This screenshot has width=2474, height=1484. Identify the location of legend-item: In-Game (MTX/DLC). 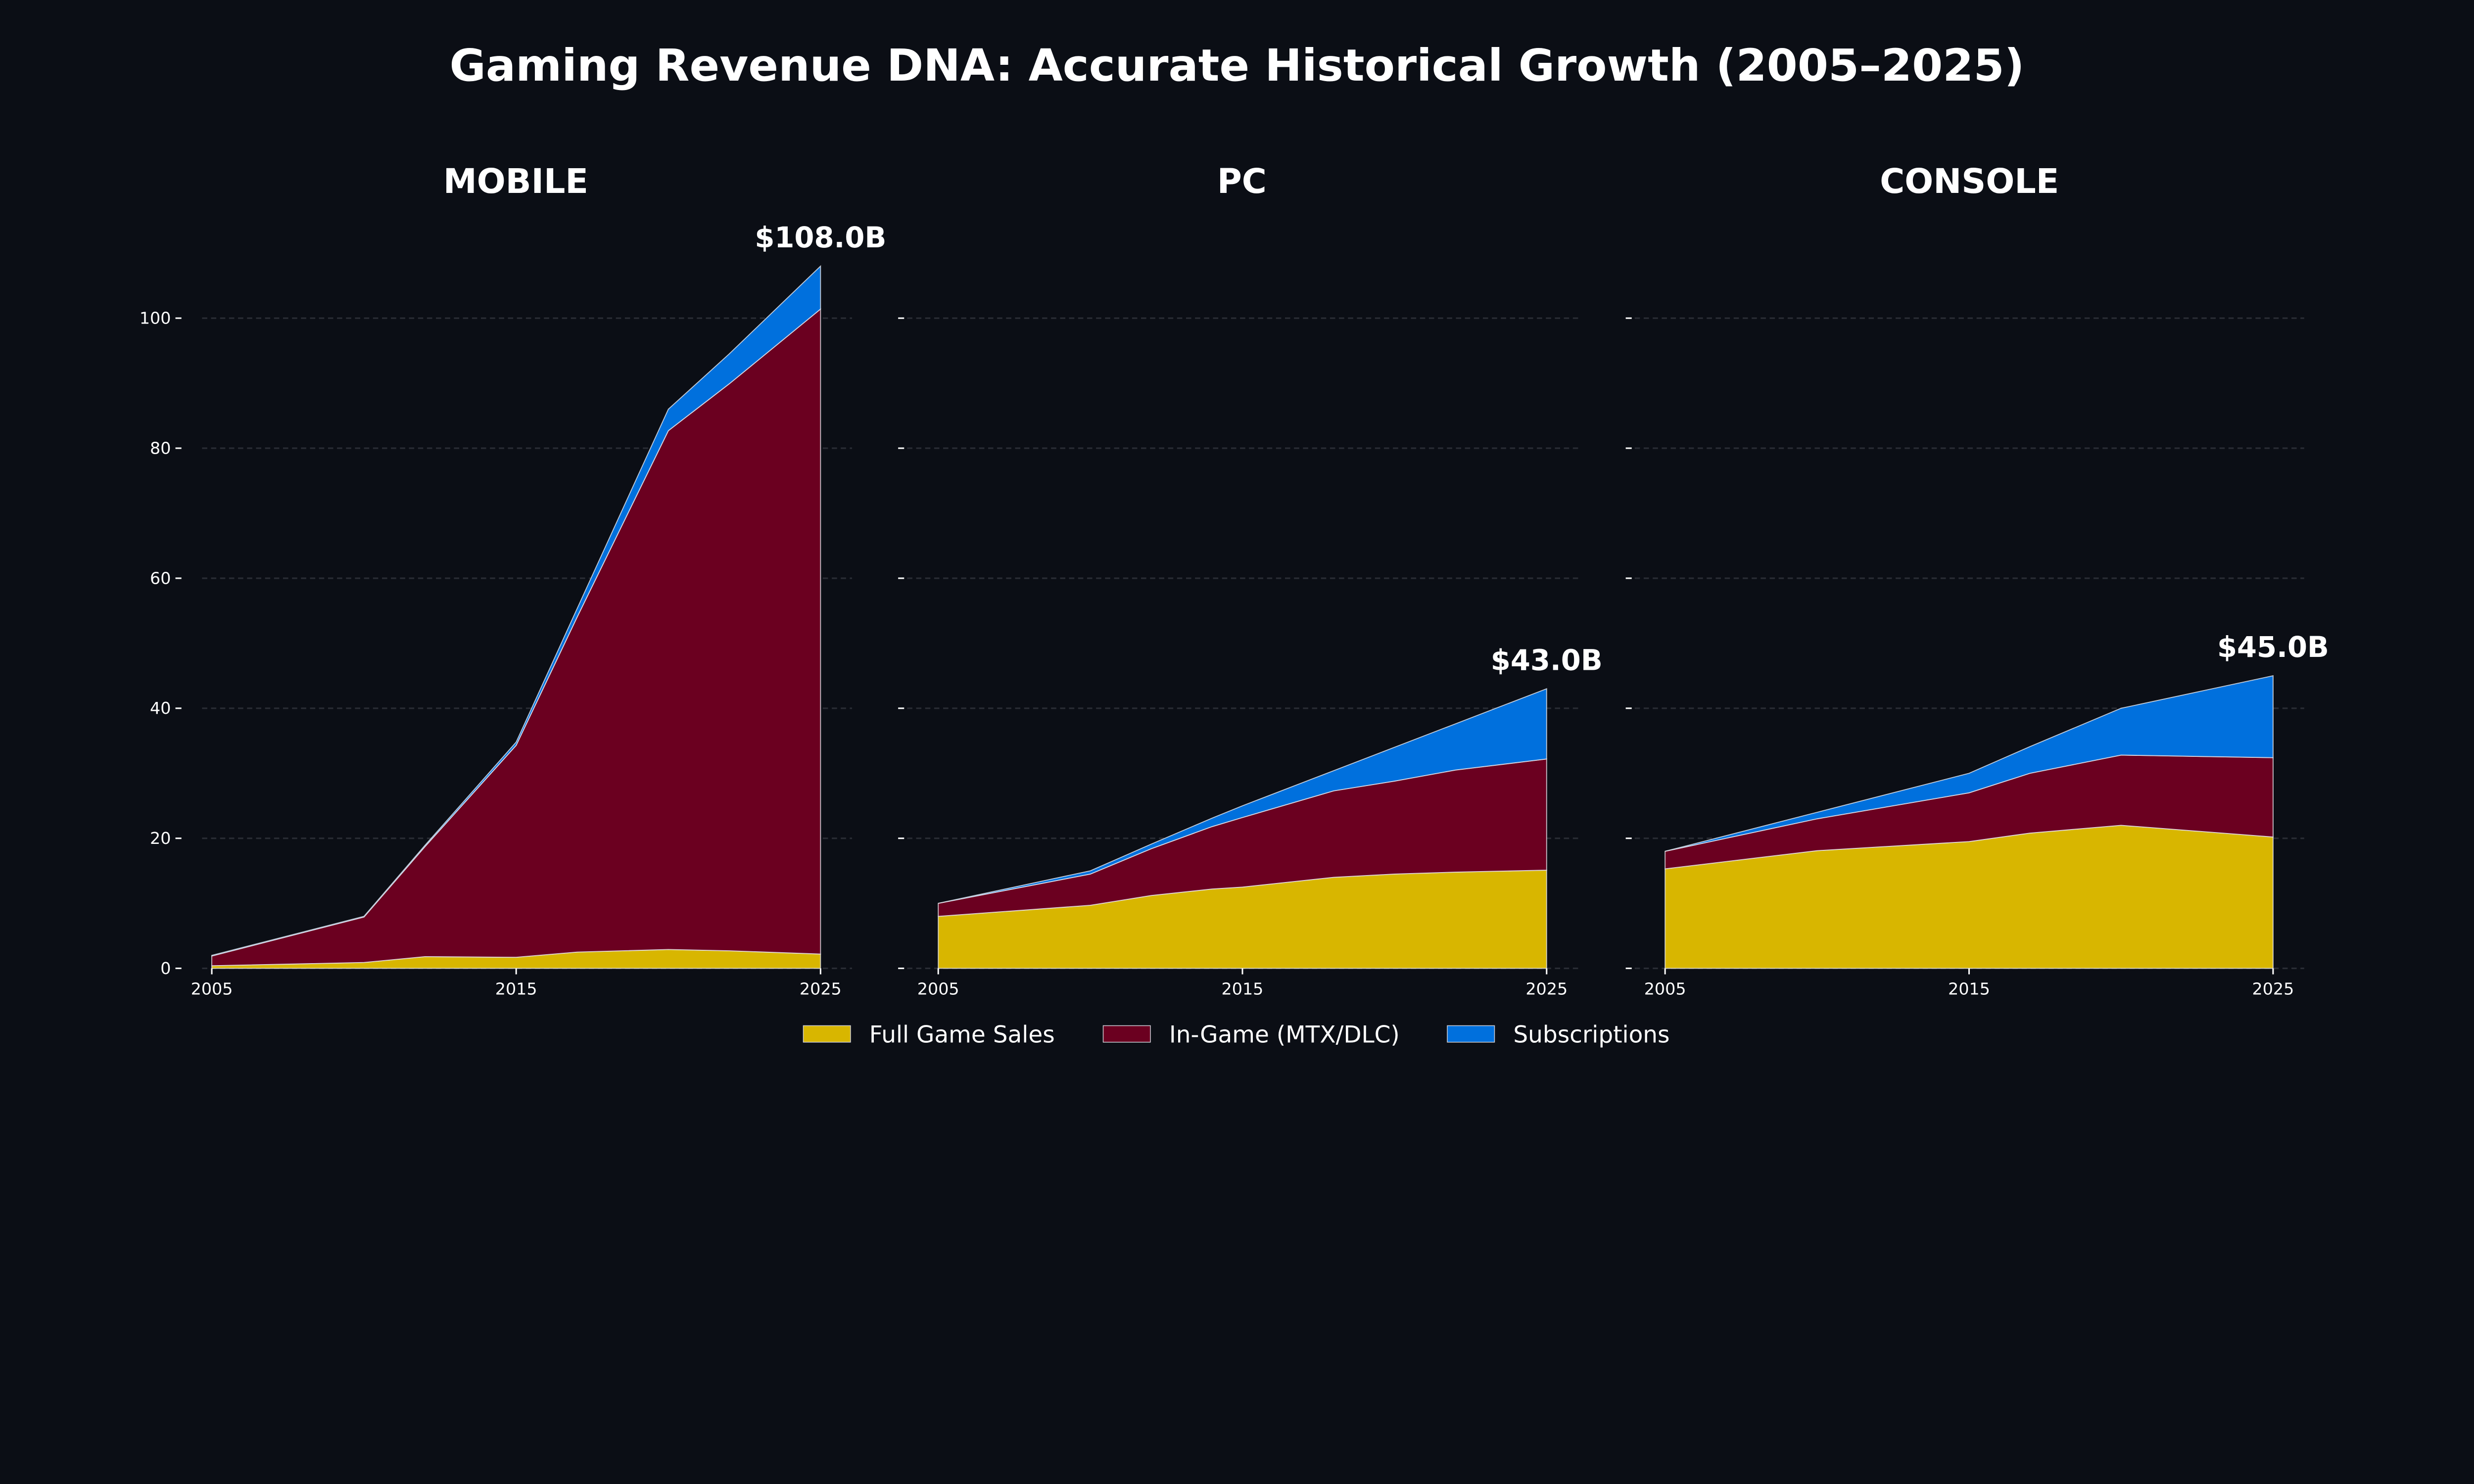
(1251, 1035).